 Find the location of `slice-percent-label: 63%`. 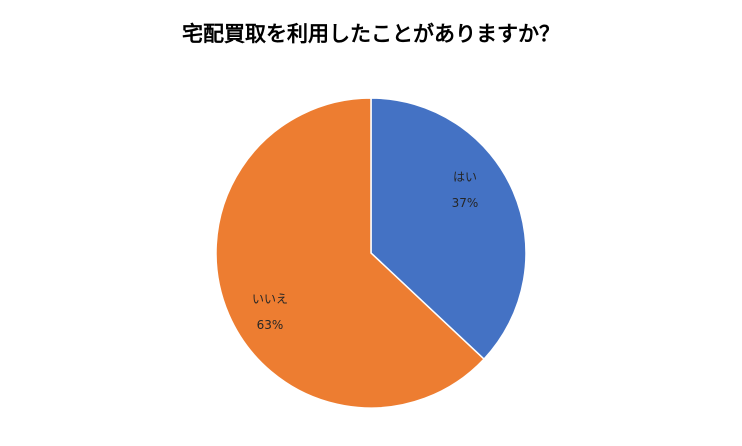

slice-percent-label: 63% is located at coordinates (270, 325).